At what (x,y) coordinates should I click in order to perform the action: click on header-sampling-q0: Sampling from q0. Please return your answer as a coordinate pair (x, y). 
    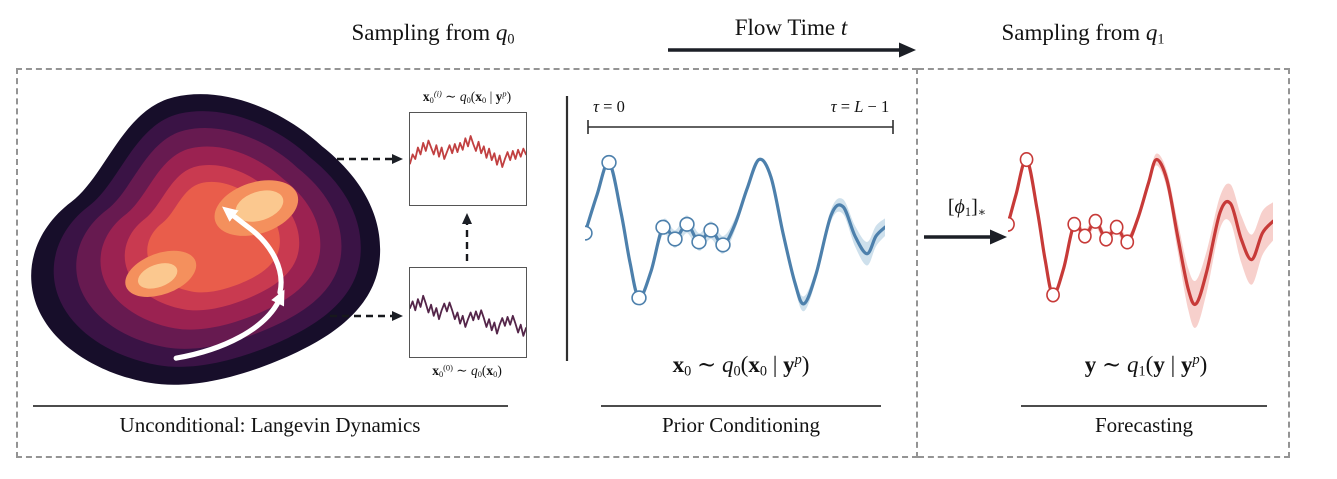
    Looking at the image, I should click on (433, 34).